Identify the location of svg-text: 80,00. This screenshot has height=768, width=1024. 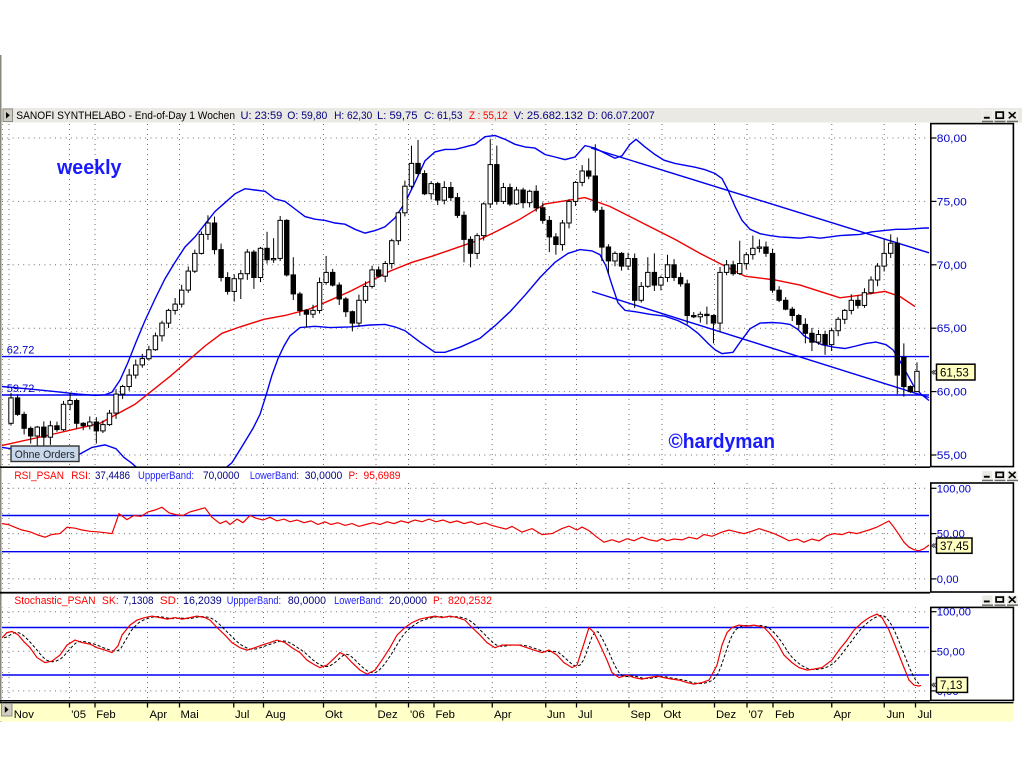
(952, 139).